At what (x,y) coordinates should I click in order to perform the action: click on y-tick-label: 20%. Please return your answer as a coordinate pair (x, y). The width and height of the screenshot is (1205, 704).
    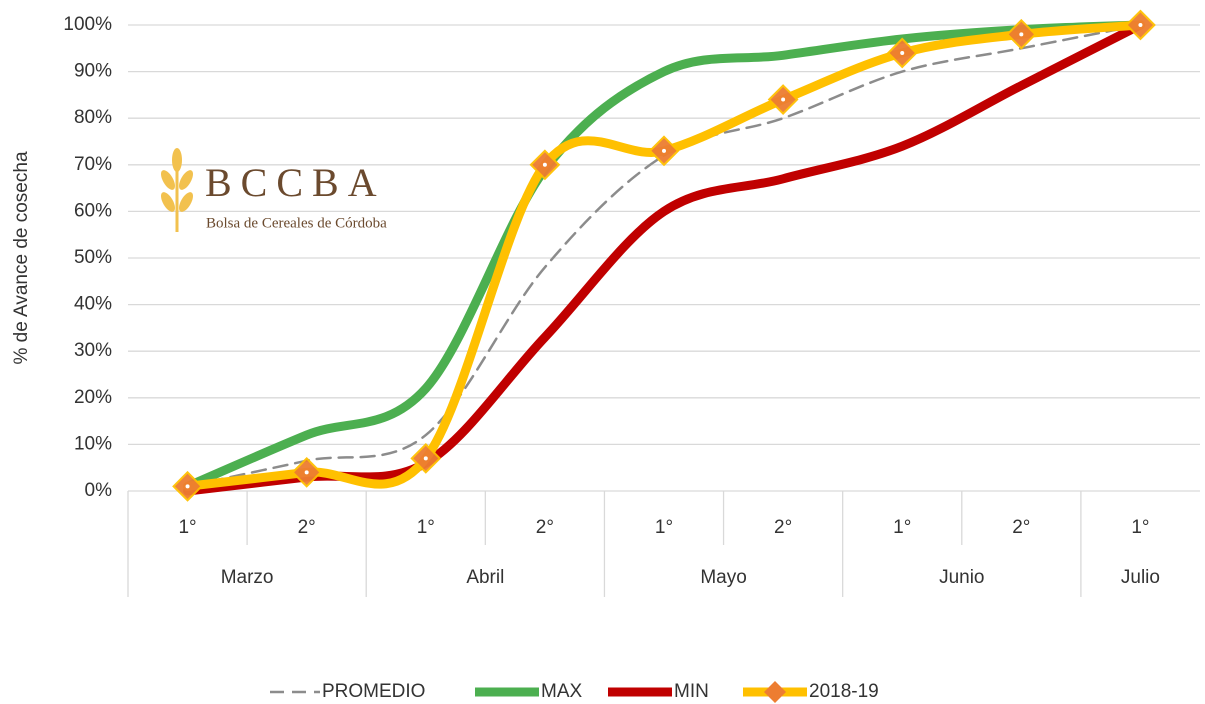
    Looking at the image, I should click on (93, 397).